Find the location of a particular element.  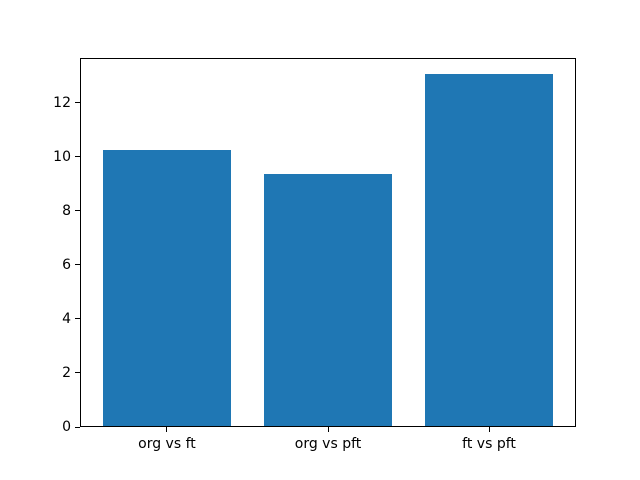

x-tick-label-ft-vs-pft: ft vs pft is located at coordinates (489, 444).